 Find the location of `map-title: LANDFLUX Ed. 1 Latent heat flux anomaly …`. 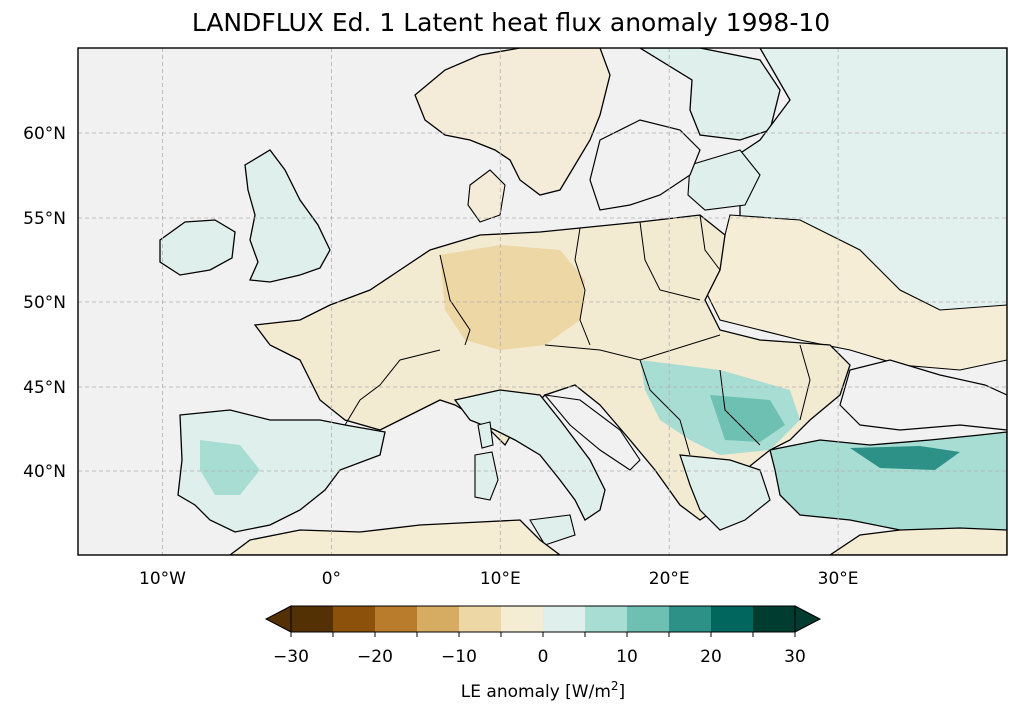

map-title: LANDFLUX Ed. 1 Latent heat flux anomaly … is located at coordinates (511, 22).